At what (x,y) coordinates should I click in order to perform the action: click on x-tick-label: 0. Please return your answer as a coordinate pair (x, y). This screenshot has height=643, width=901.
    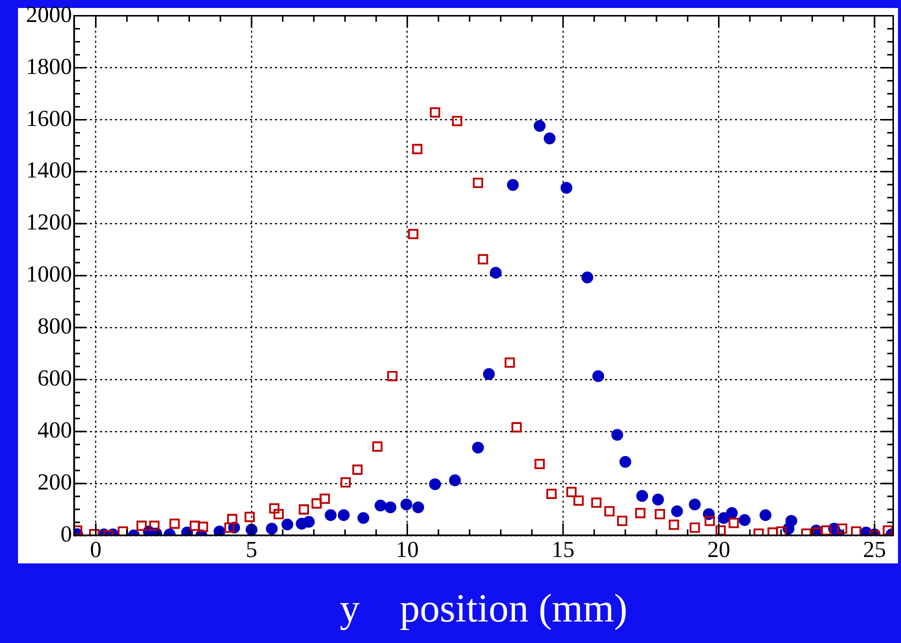
    Looking at the image, I should click on (96, 549).